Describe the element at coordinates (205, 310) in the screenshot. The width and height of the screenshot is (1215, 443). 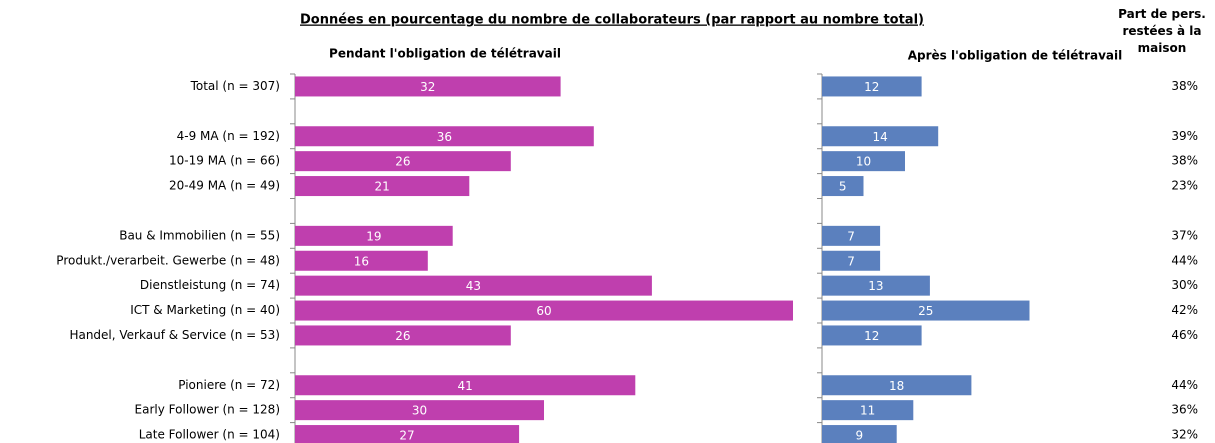
I see `y-tick-label: ICT & Marketing (n = 40)` at that location.